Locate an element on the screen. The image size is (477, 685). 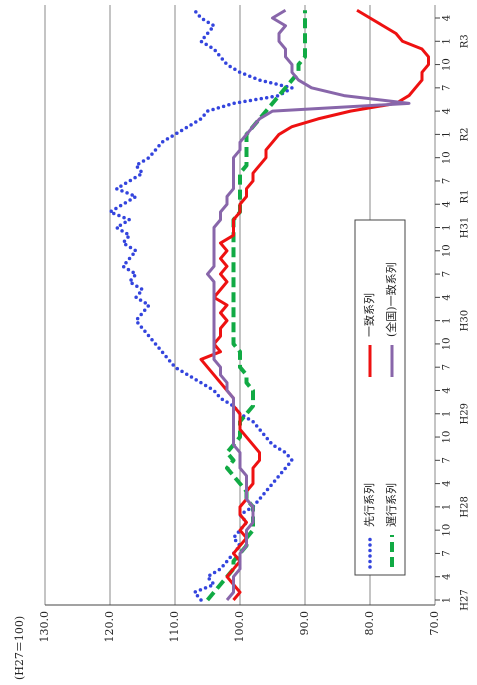
legend-label: 先行系列 is located at coordinates (369, 505).